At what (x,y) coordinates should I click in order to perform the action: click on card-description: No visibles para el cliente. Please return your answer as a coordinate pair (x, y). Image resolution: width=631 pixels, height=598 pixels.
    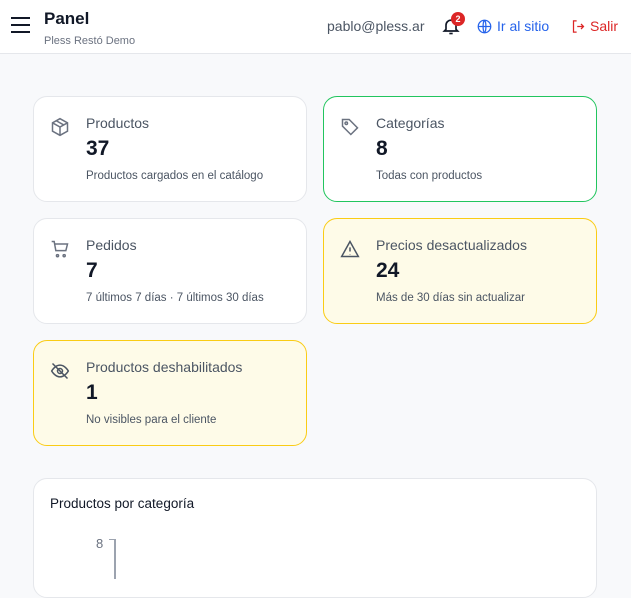
    Looking at the image, I should click on (151, 420).